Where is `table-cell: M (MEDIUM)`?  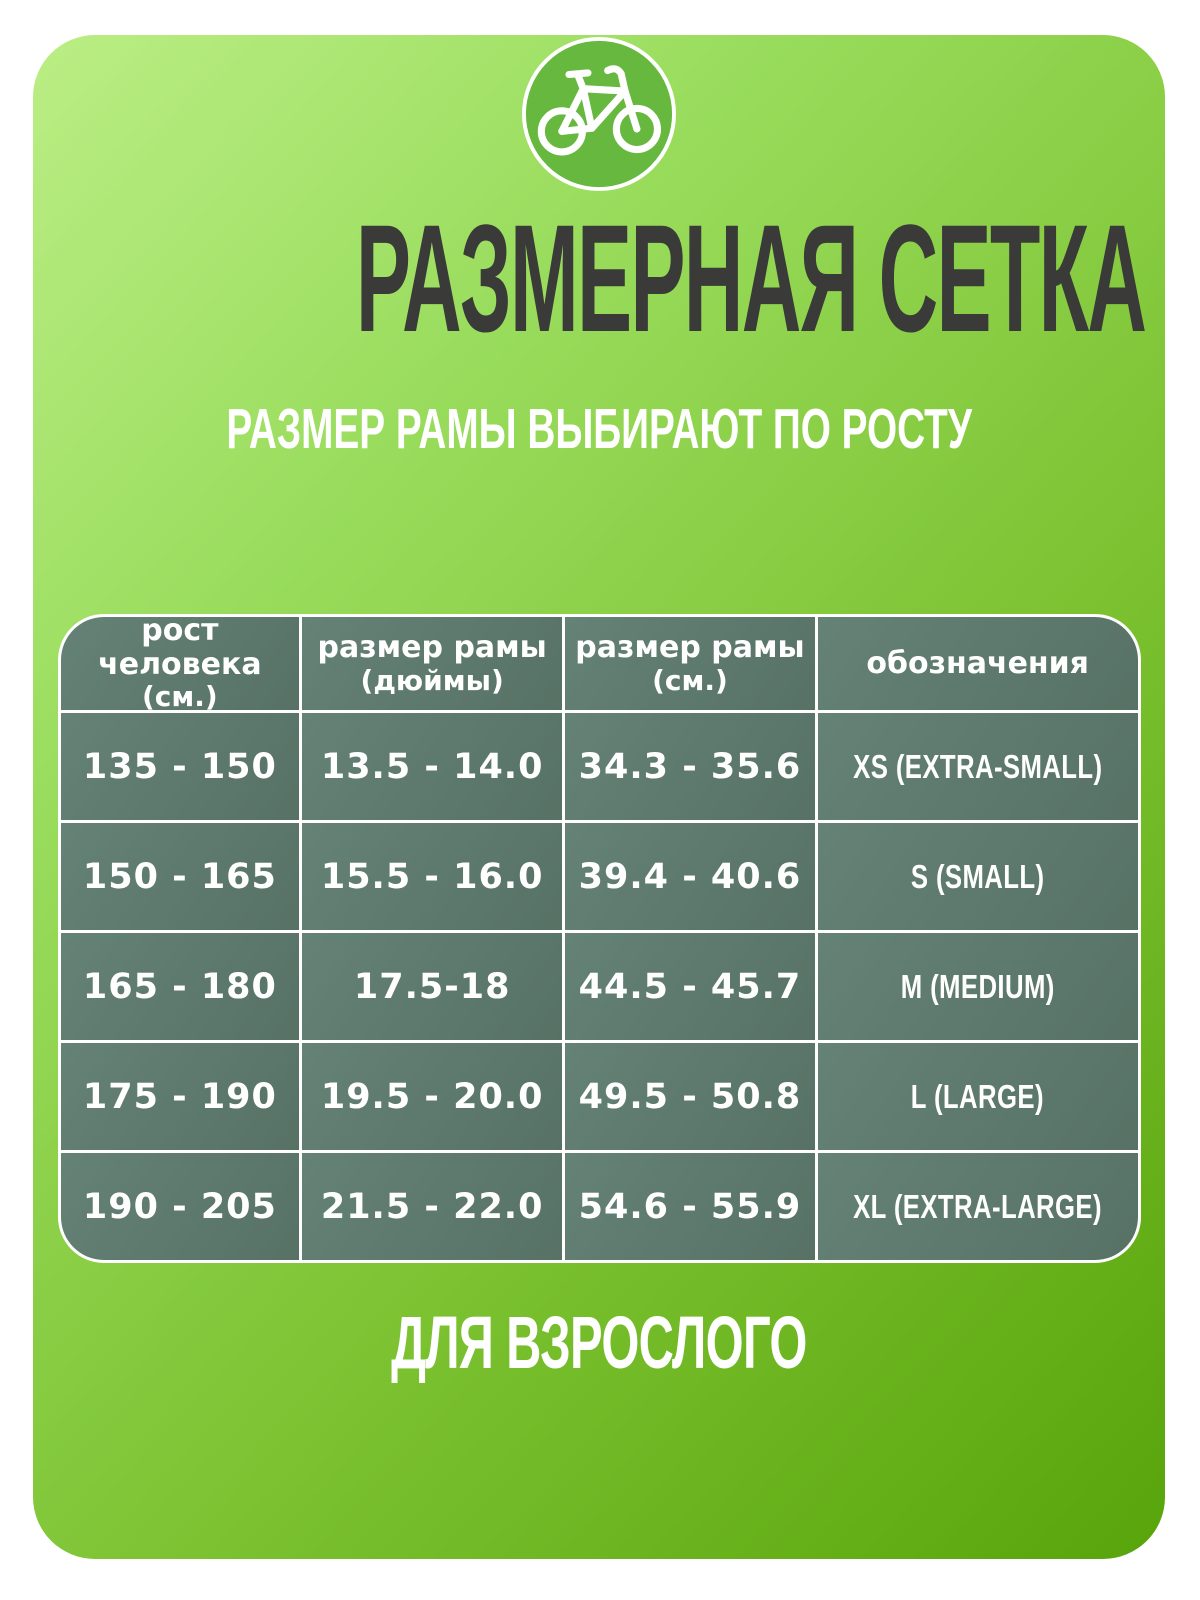 table-cell: M (MEDIUM) is located at coordinates (977, 986).